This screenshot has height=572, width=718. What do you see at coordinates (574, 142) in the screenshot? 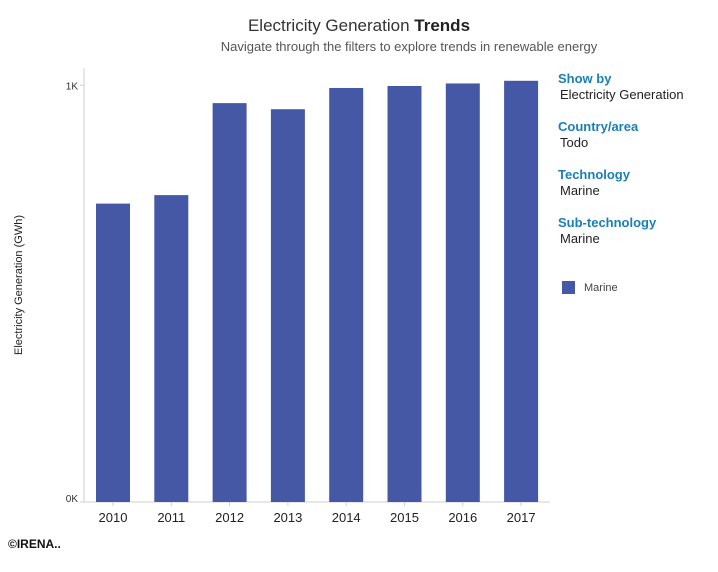
I see `filter-country-area-value: Todo` at bounding box center [574, 142].